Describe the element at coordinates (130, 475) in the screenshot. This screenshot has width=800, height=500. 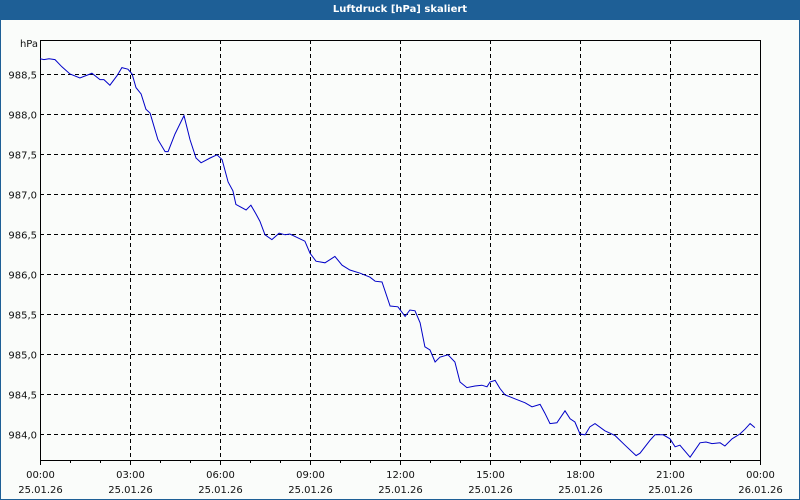
I see `x-tick-time: 03:00` at that location.